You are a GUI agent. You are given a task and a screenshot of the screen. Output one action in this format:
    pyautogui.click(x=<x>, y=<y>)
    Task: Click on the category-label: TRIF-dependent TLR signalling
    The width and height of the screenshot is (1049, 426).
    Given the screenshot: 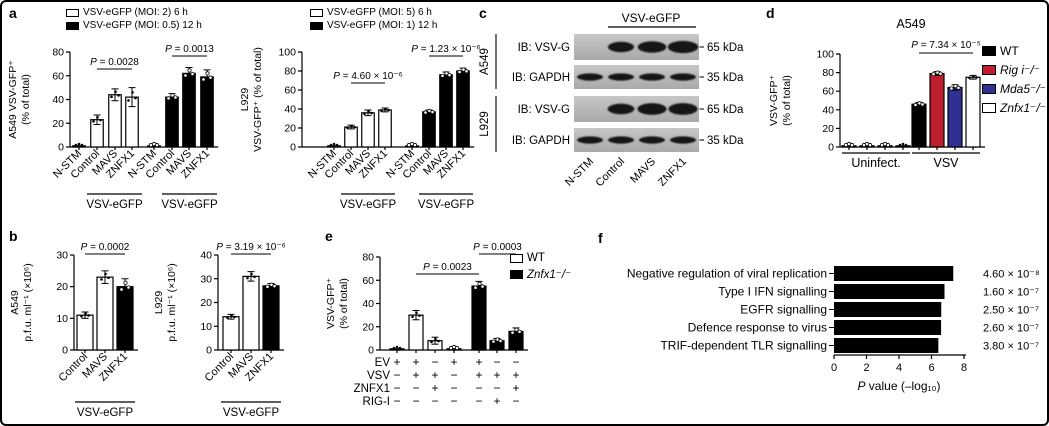 What is the action you would take?
    pyautogui.click(x=743, y=346)
    